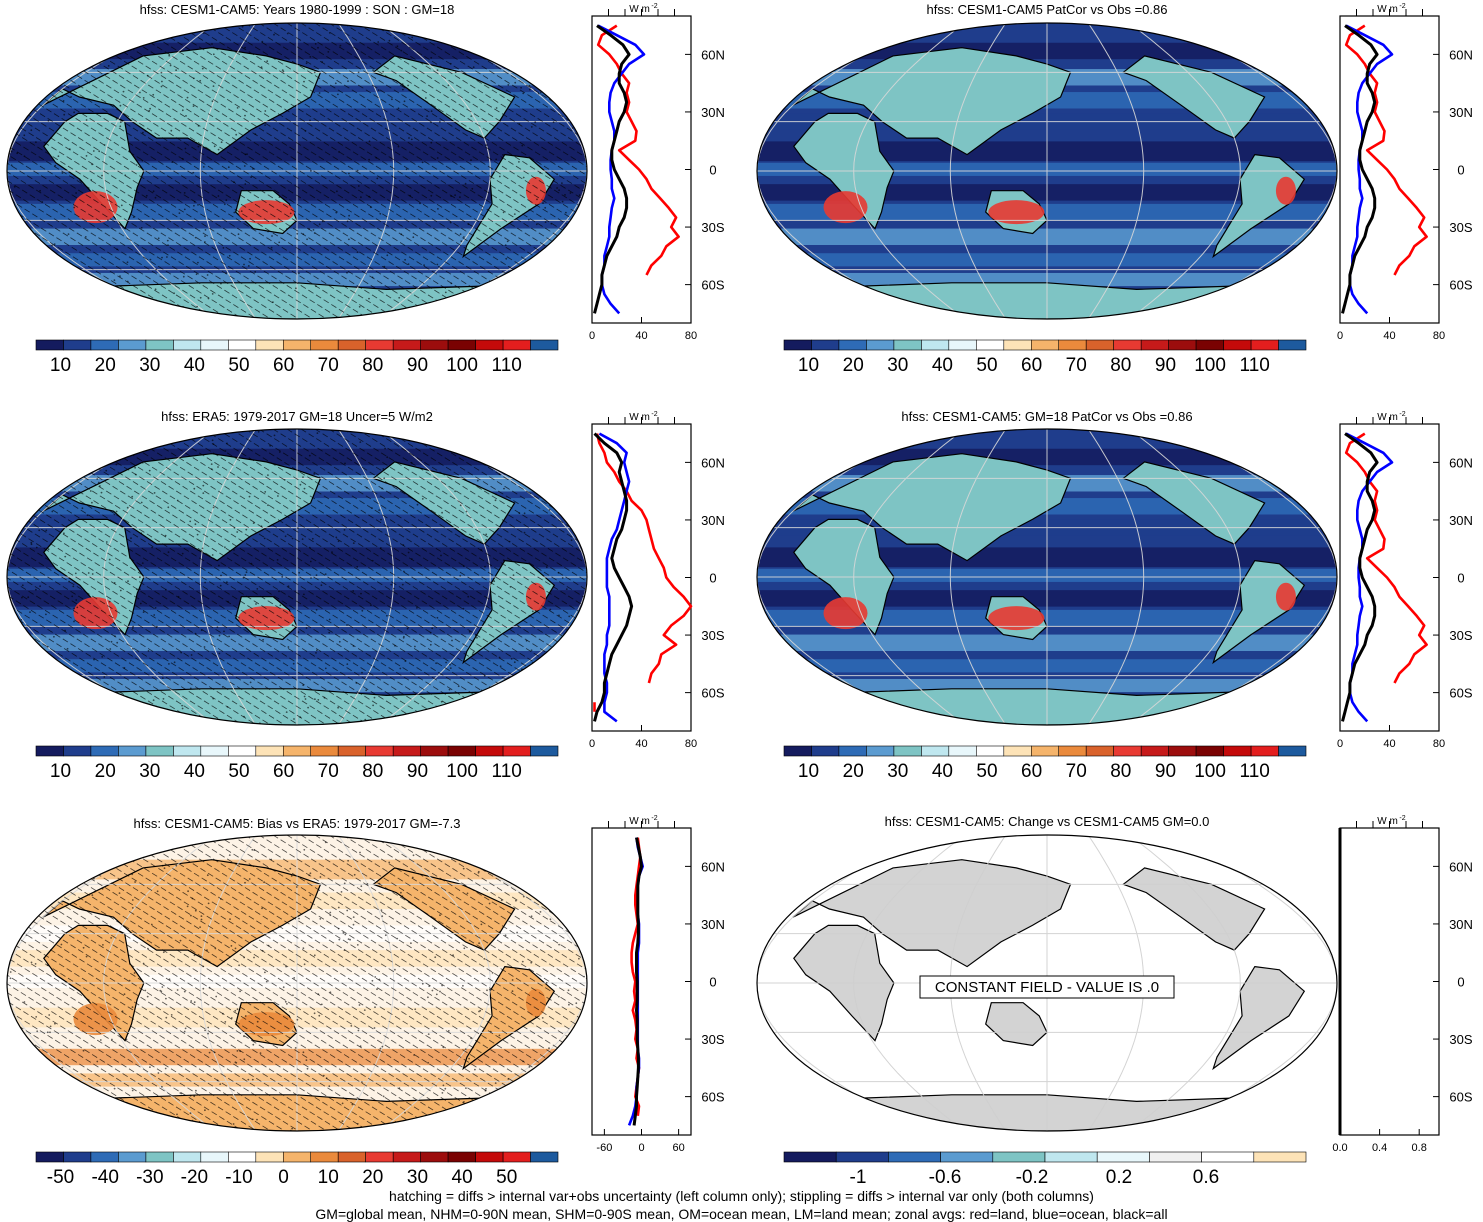 This screenshot has height=1222, width=1483. Describe the element at coordinates (679, 1148) in the screenshot. I see `x-tick-label: 60` at that location.